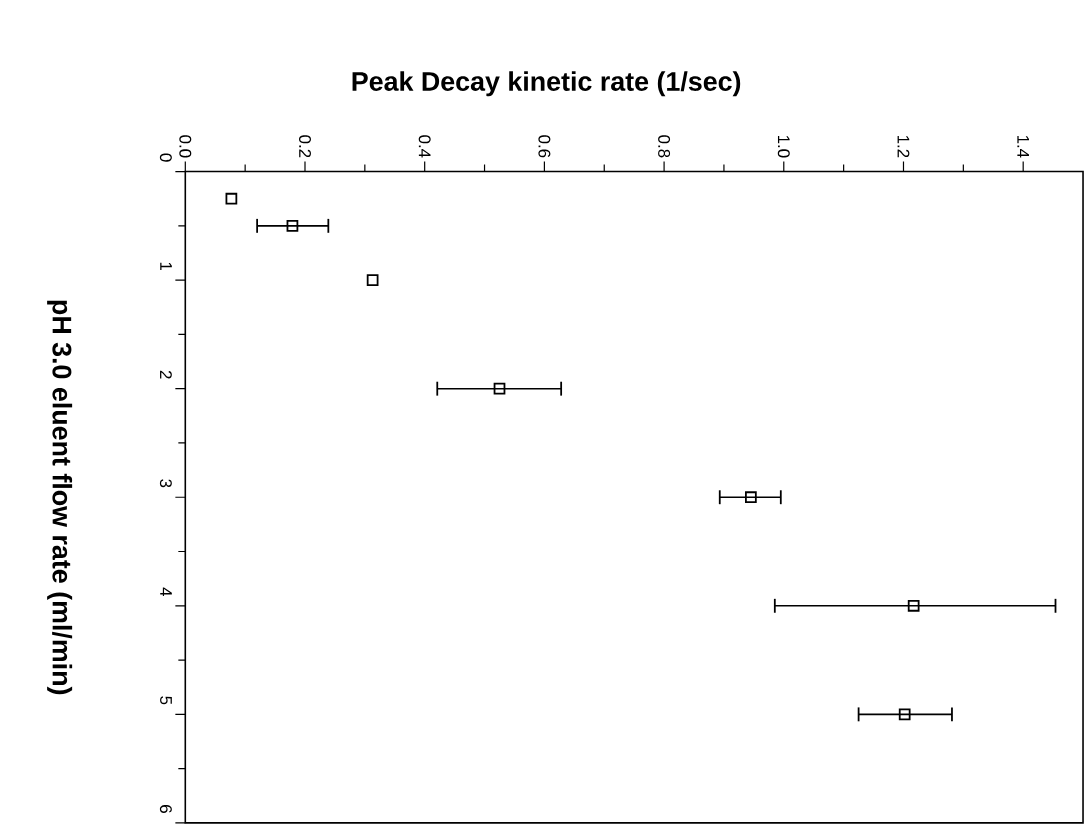 The width and height of the screenshot is (1089, 828). What do you see at coordinates (424, 146) in the screenshot?
I see `x-tick-label: 0.4` at bounding box center [424, 146].